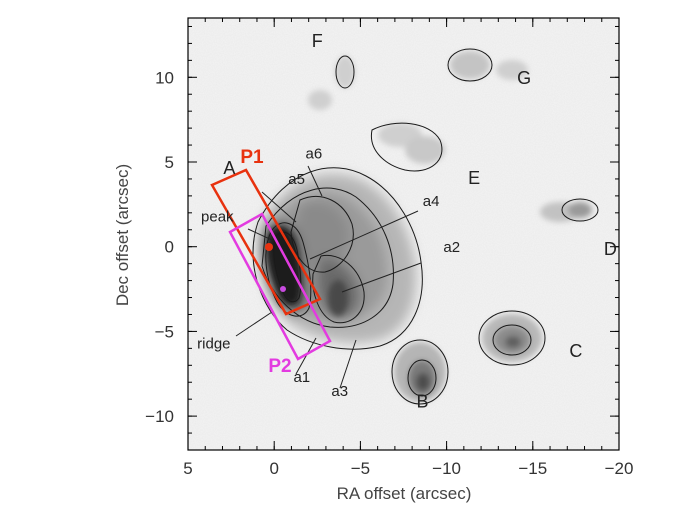  Describe the element at coordinates (422, 402) in the screenshot. I see `region-label-b: B` at that location.